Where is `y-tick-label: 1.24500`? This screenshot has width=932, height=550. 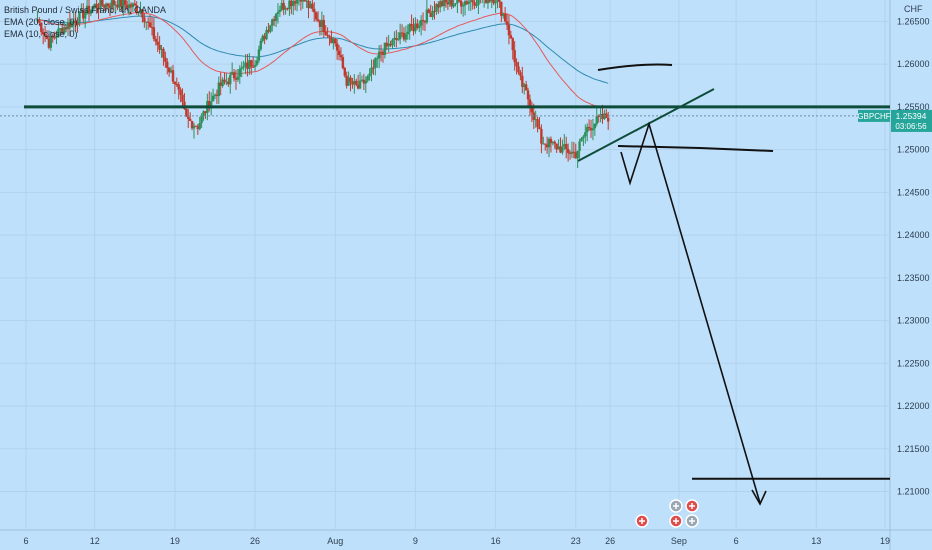 y-tick-label: 1.24500 is located at coordinates (913, 192).